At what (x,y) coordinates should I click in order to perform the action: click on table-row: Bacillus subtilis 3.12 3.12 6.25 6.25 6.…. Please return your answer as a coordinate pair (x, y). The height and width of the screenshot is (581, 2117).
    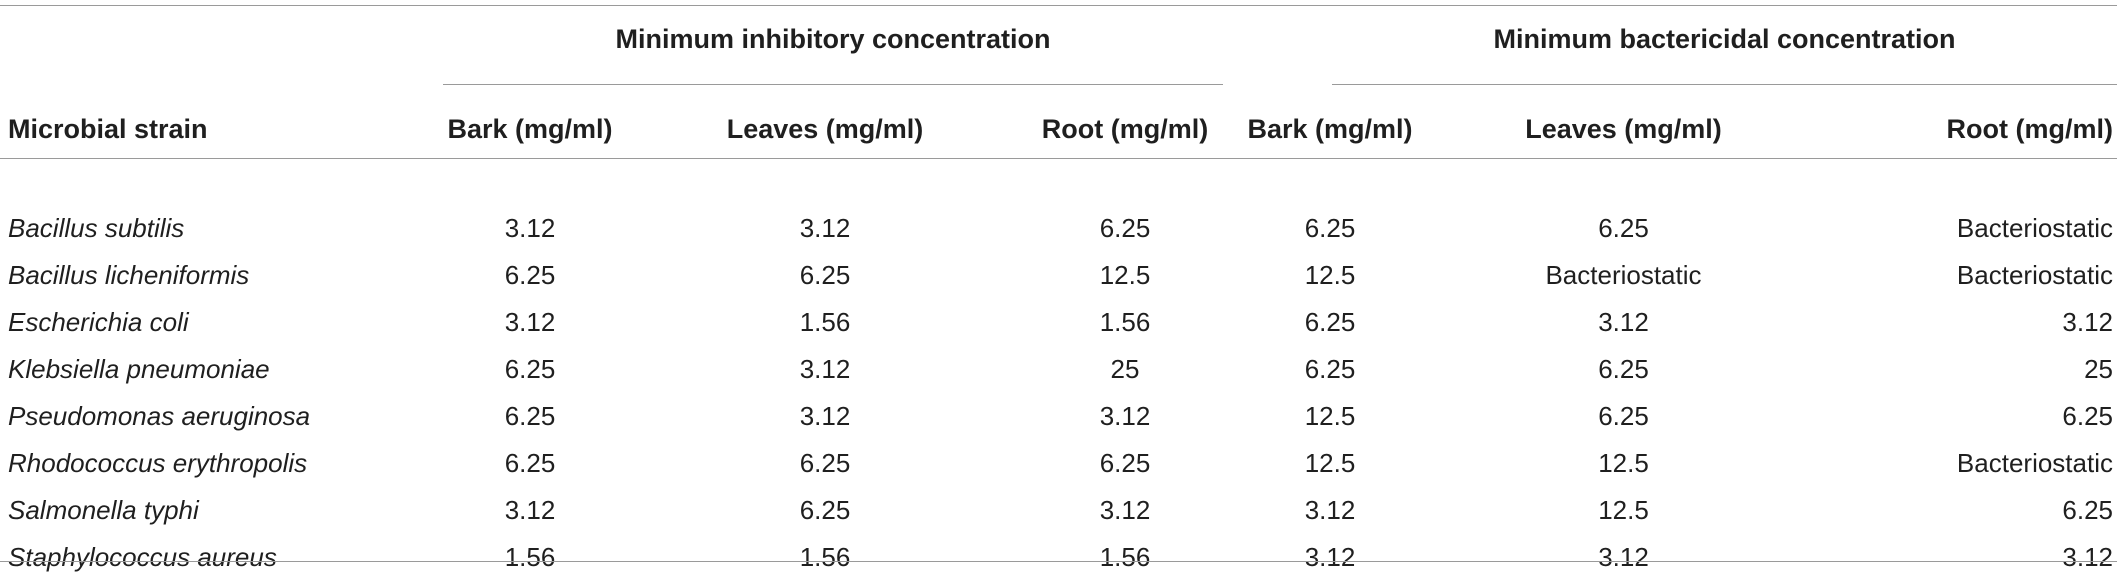
    Looking at the image, I should click on (1058, 228).